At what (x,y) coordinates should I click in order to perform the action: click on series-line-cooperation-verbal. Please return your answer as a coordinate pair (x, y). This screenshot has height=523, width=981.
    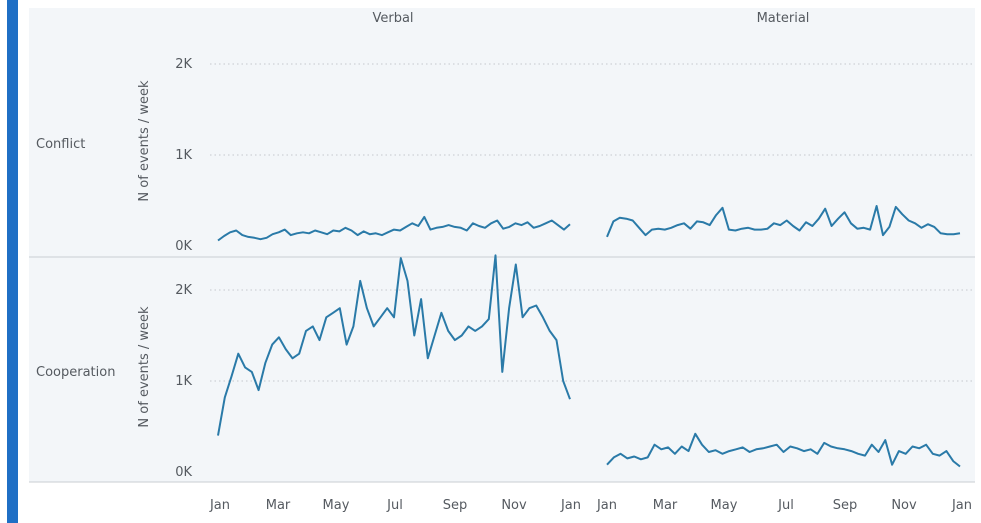
    Looking at the image, I should click on (394, 345).